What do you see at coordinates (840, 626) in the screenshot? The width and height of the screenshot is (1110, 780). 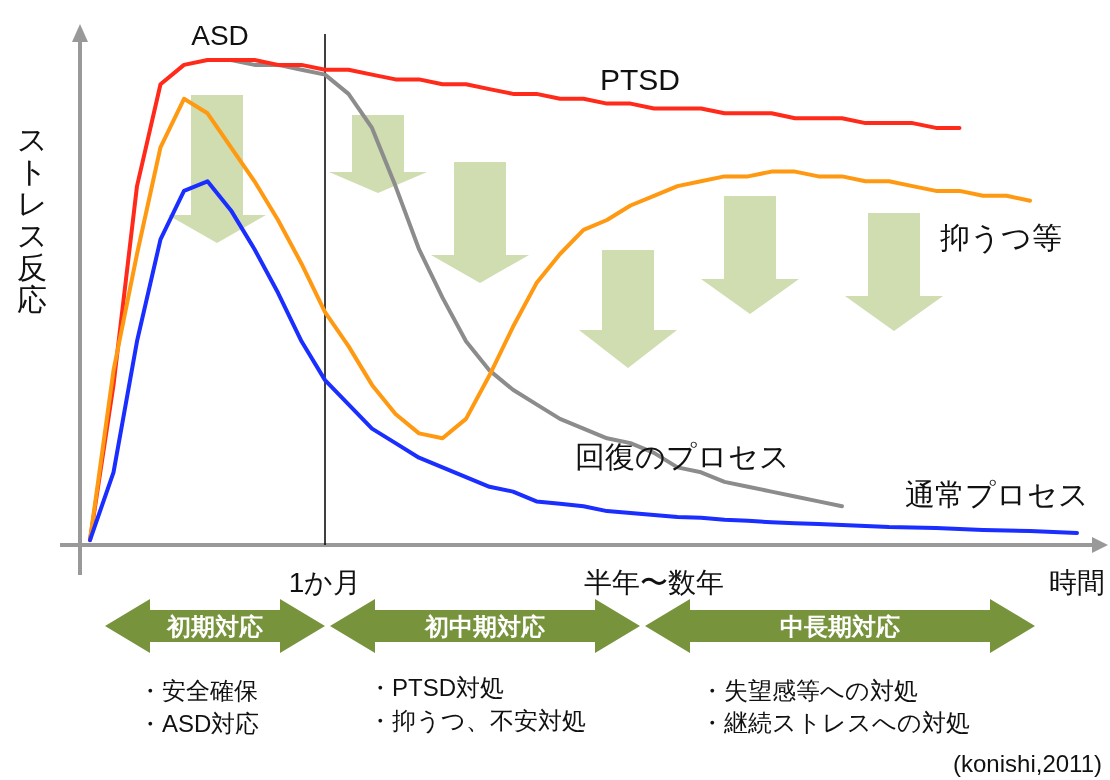 I see `text: 中長期対応` at bounding box center [840, 626].